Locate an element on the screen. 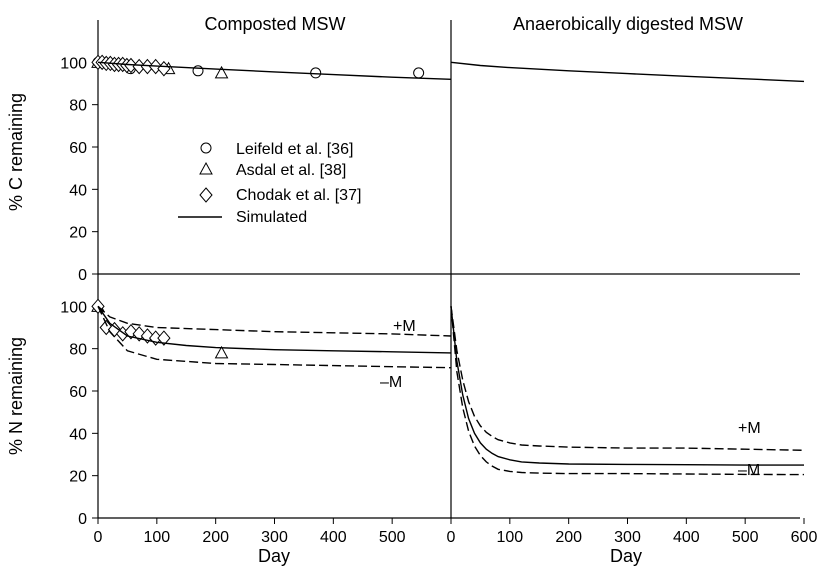  series-line-simulated-bottom-left is located at coordinates (274, 329).